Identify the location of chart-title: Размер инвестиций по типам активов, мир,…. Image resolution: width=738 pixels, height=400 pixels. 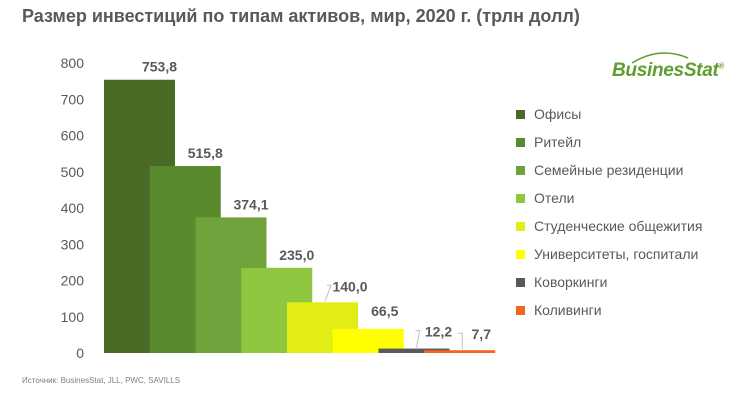
(301, 16).